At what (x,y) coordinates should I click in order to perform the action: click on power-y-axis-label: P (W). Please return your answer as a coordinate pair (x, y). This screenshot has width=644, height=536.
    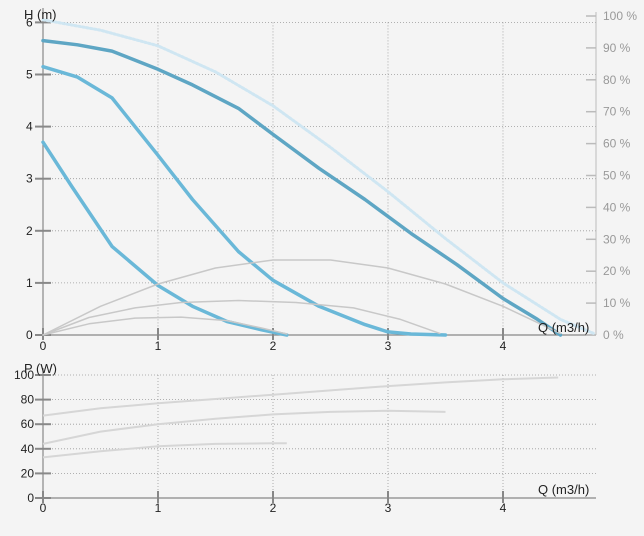
    Looking at the image, I should click on (40, 368).